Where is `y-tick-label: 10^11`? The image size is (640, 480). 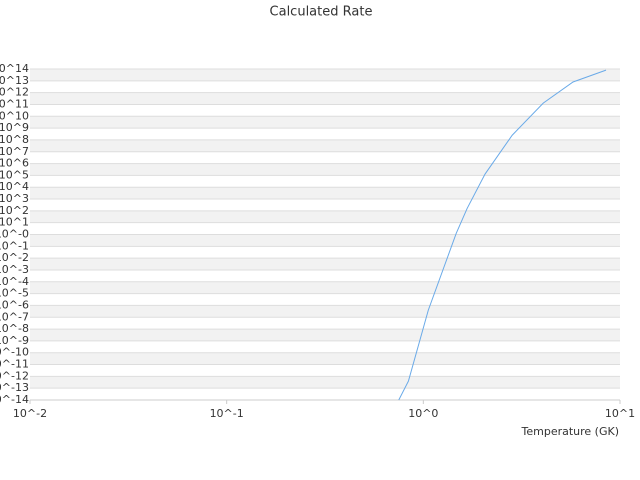
y-tick-label: 10^11 is located at coordinates (14, 103).